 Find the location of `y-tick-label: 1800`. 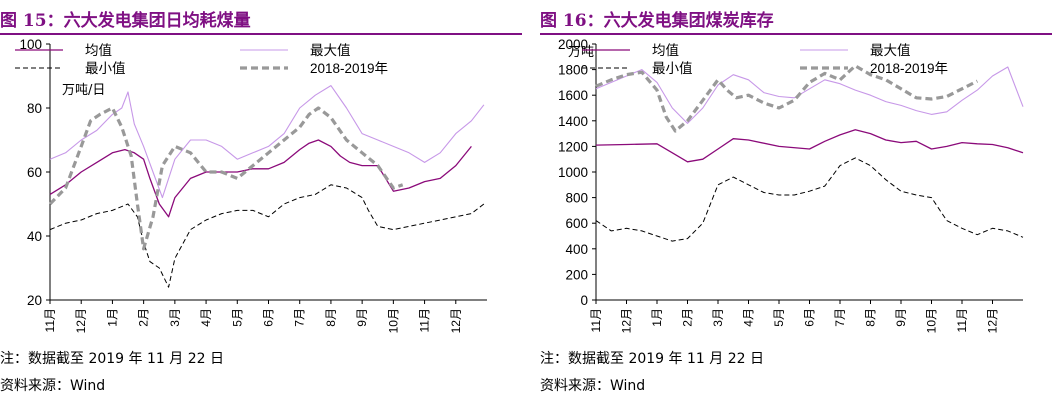

y-tick-label: 1800 is located at coordinates (573, 70).